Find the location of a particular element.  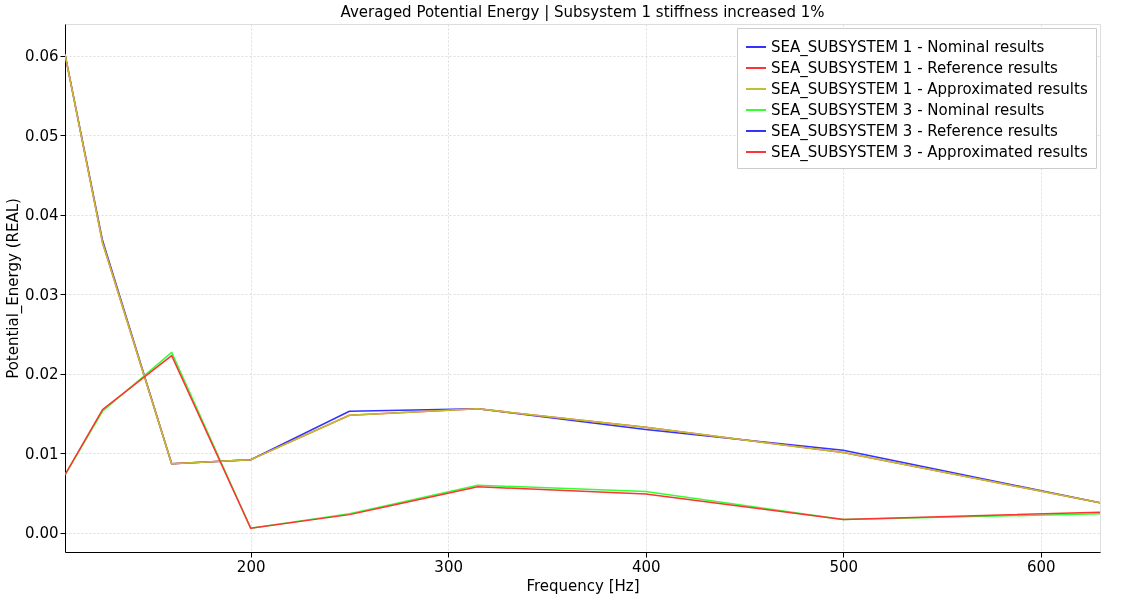

x-tick-label: 400 is located at coordinates (646, 566).